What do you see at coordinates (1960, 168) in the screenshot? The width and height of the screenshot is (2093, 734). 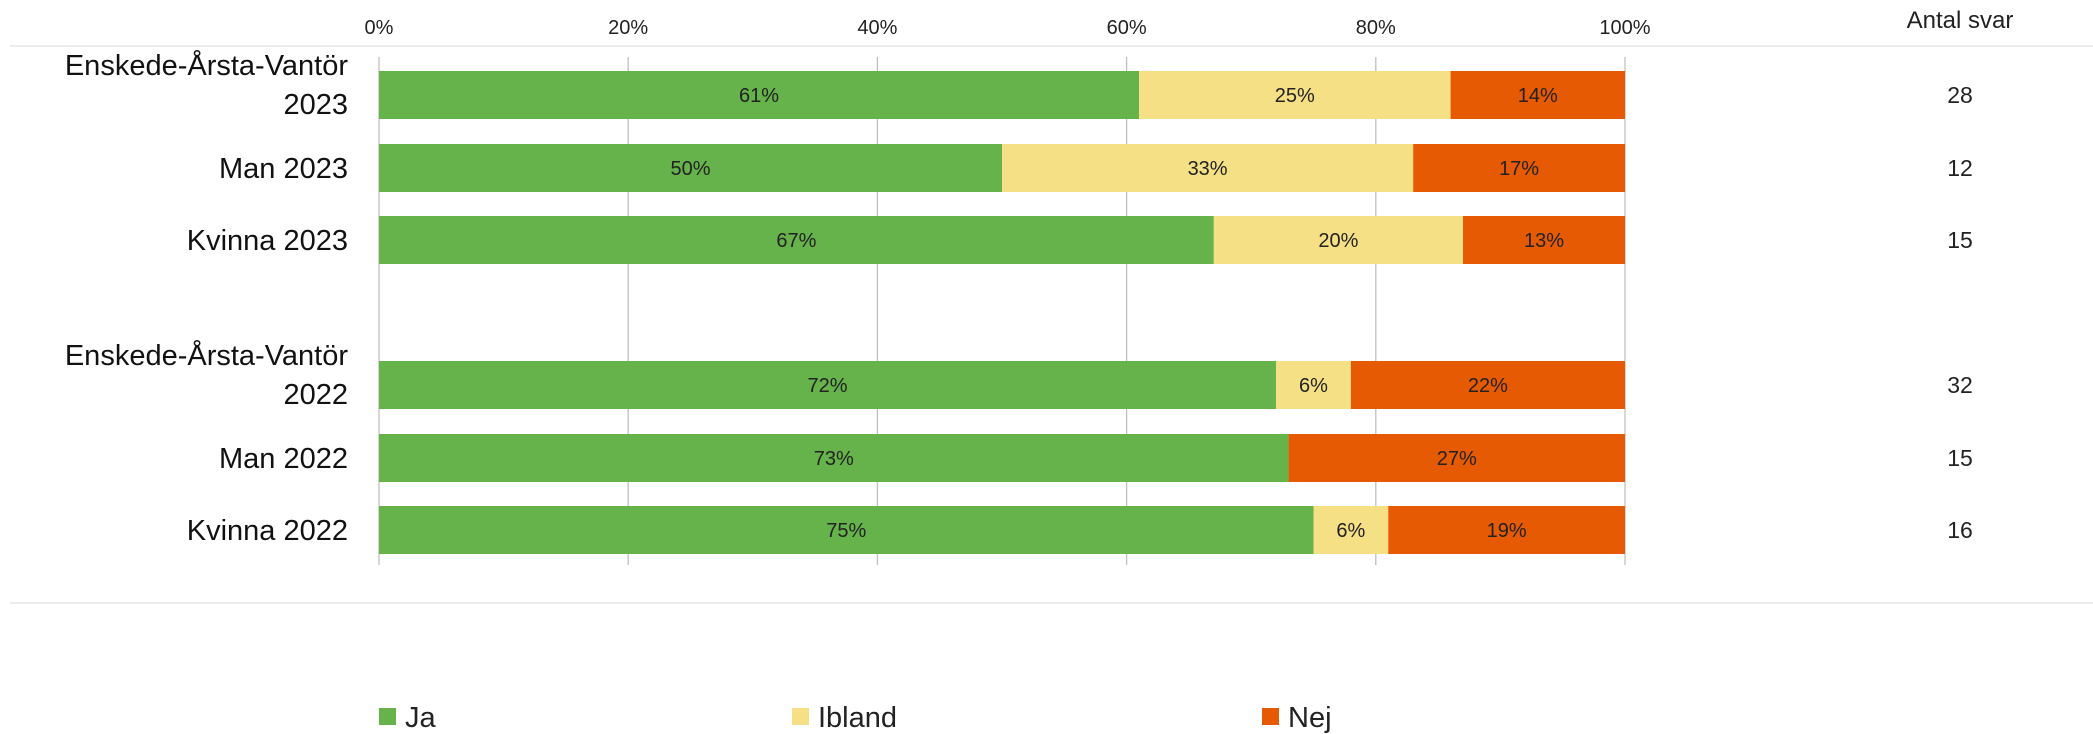 I see `response-count: 12` at bounding box center [1960, 168].